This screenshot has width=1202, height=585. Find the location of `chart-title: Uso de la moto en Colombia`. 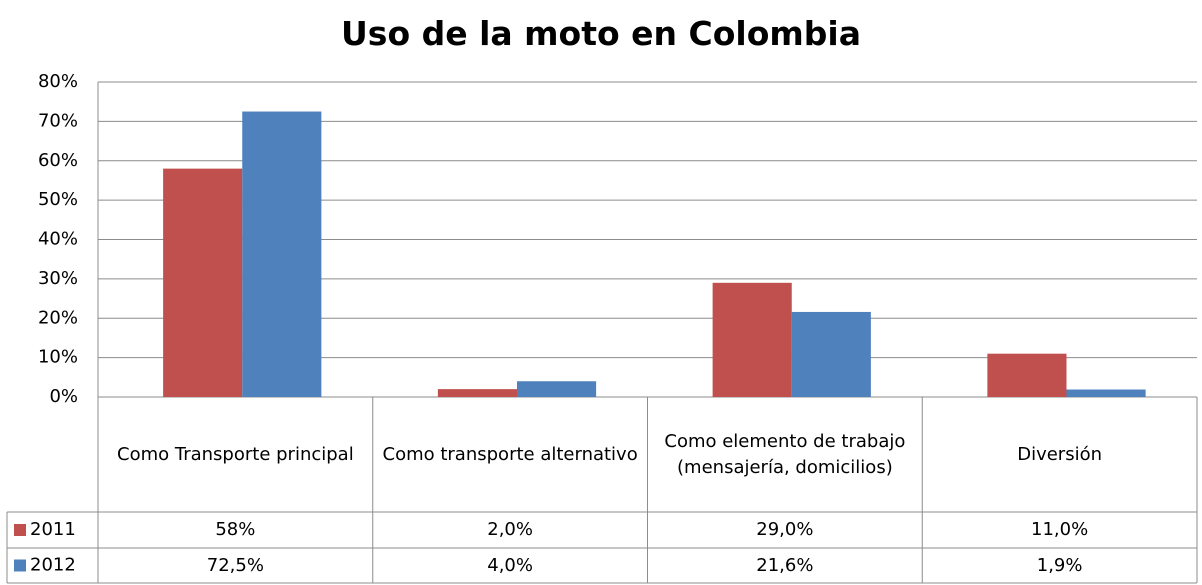

chart-title: Uso de la moto en Colombia is located at coordinates (601, 33).